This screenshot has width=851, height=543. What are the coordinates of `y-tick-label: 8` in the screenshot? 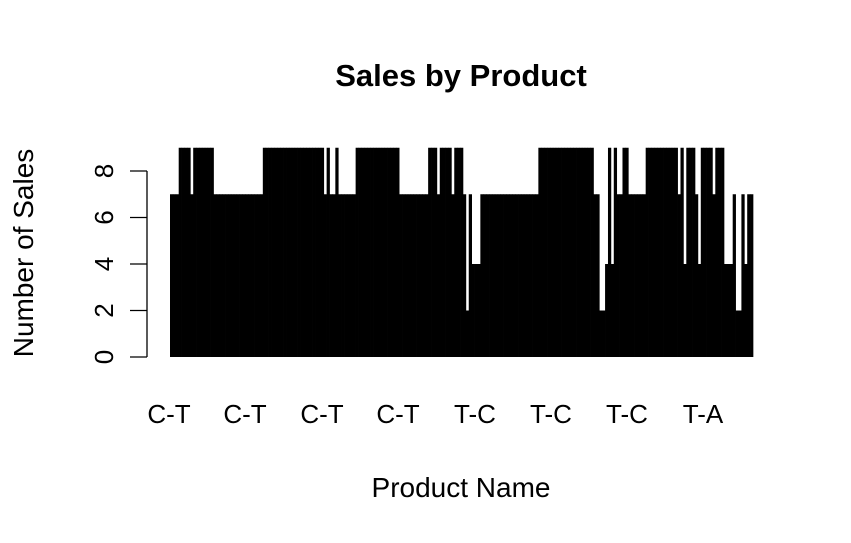 It's located at (104, 171).